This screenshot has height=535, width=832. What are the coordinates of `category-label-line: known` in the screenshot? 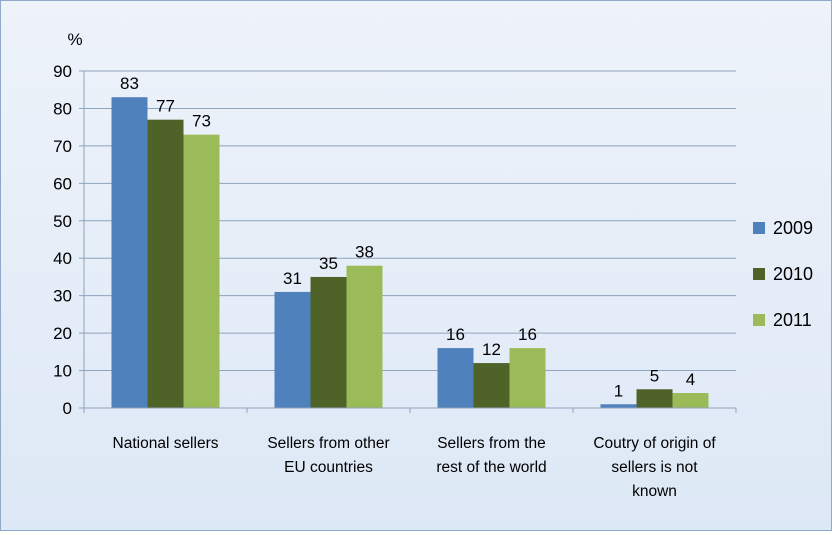 It's located at (654, 491).